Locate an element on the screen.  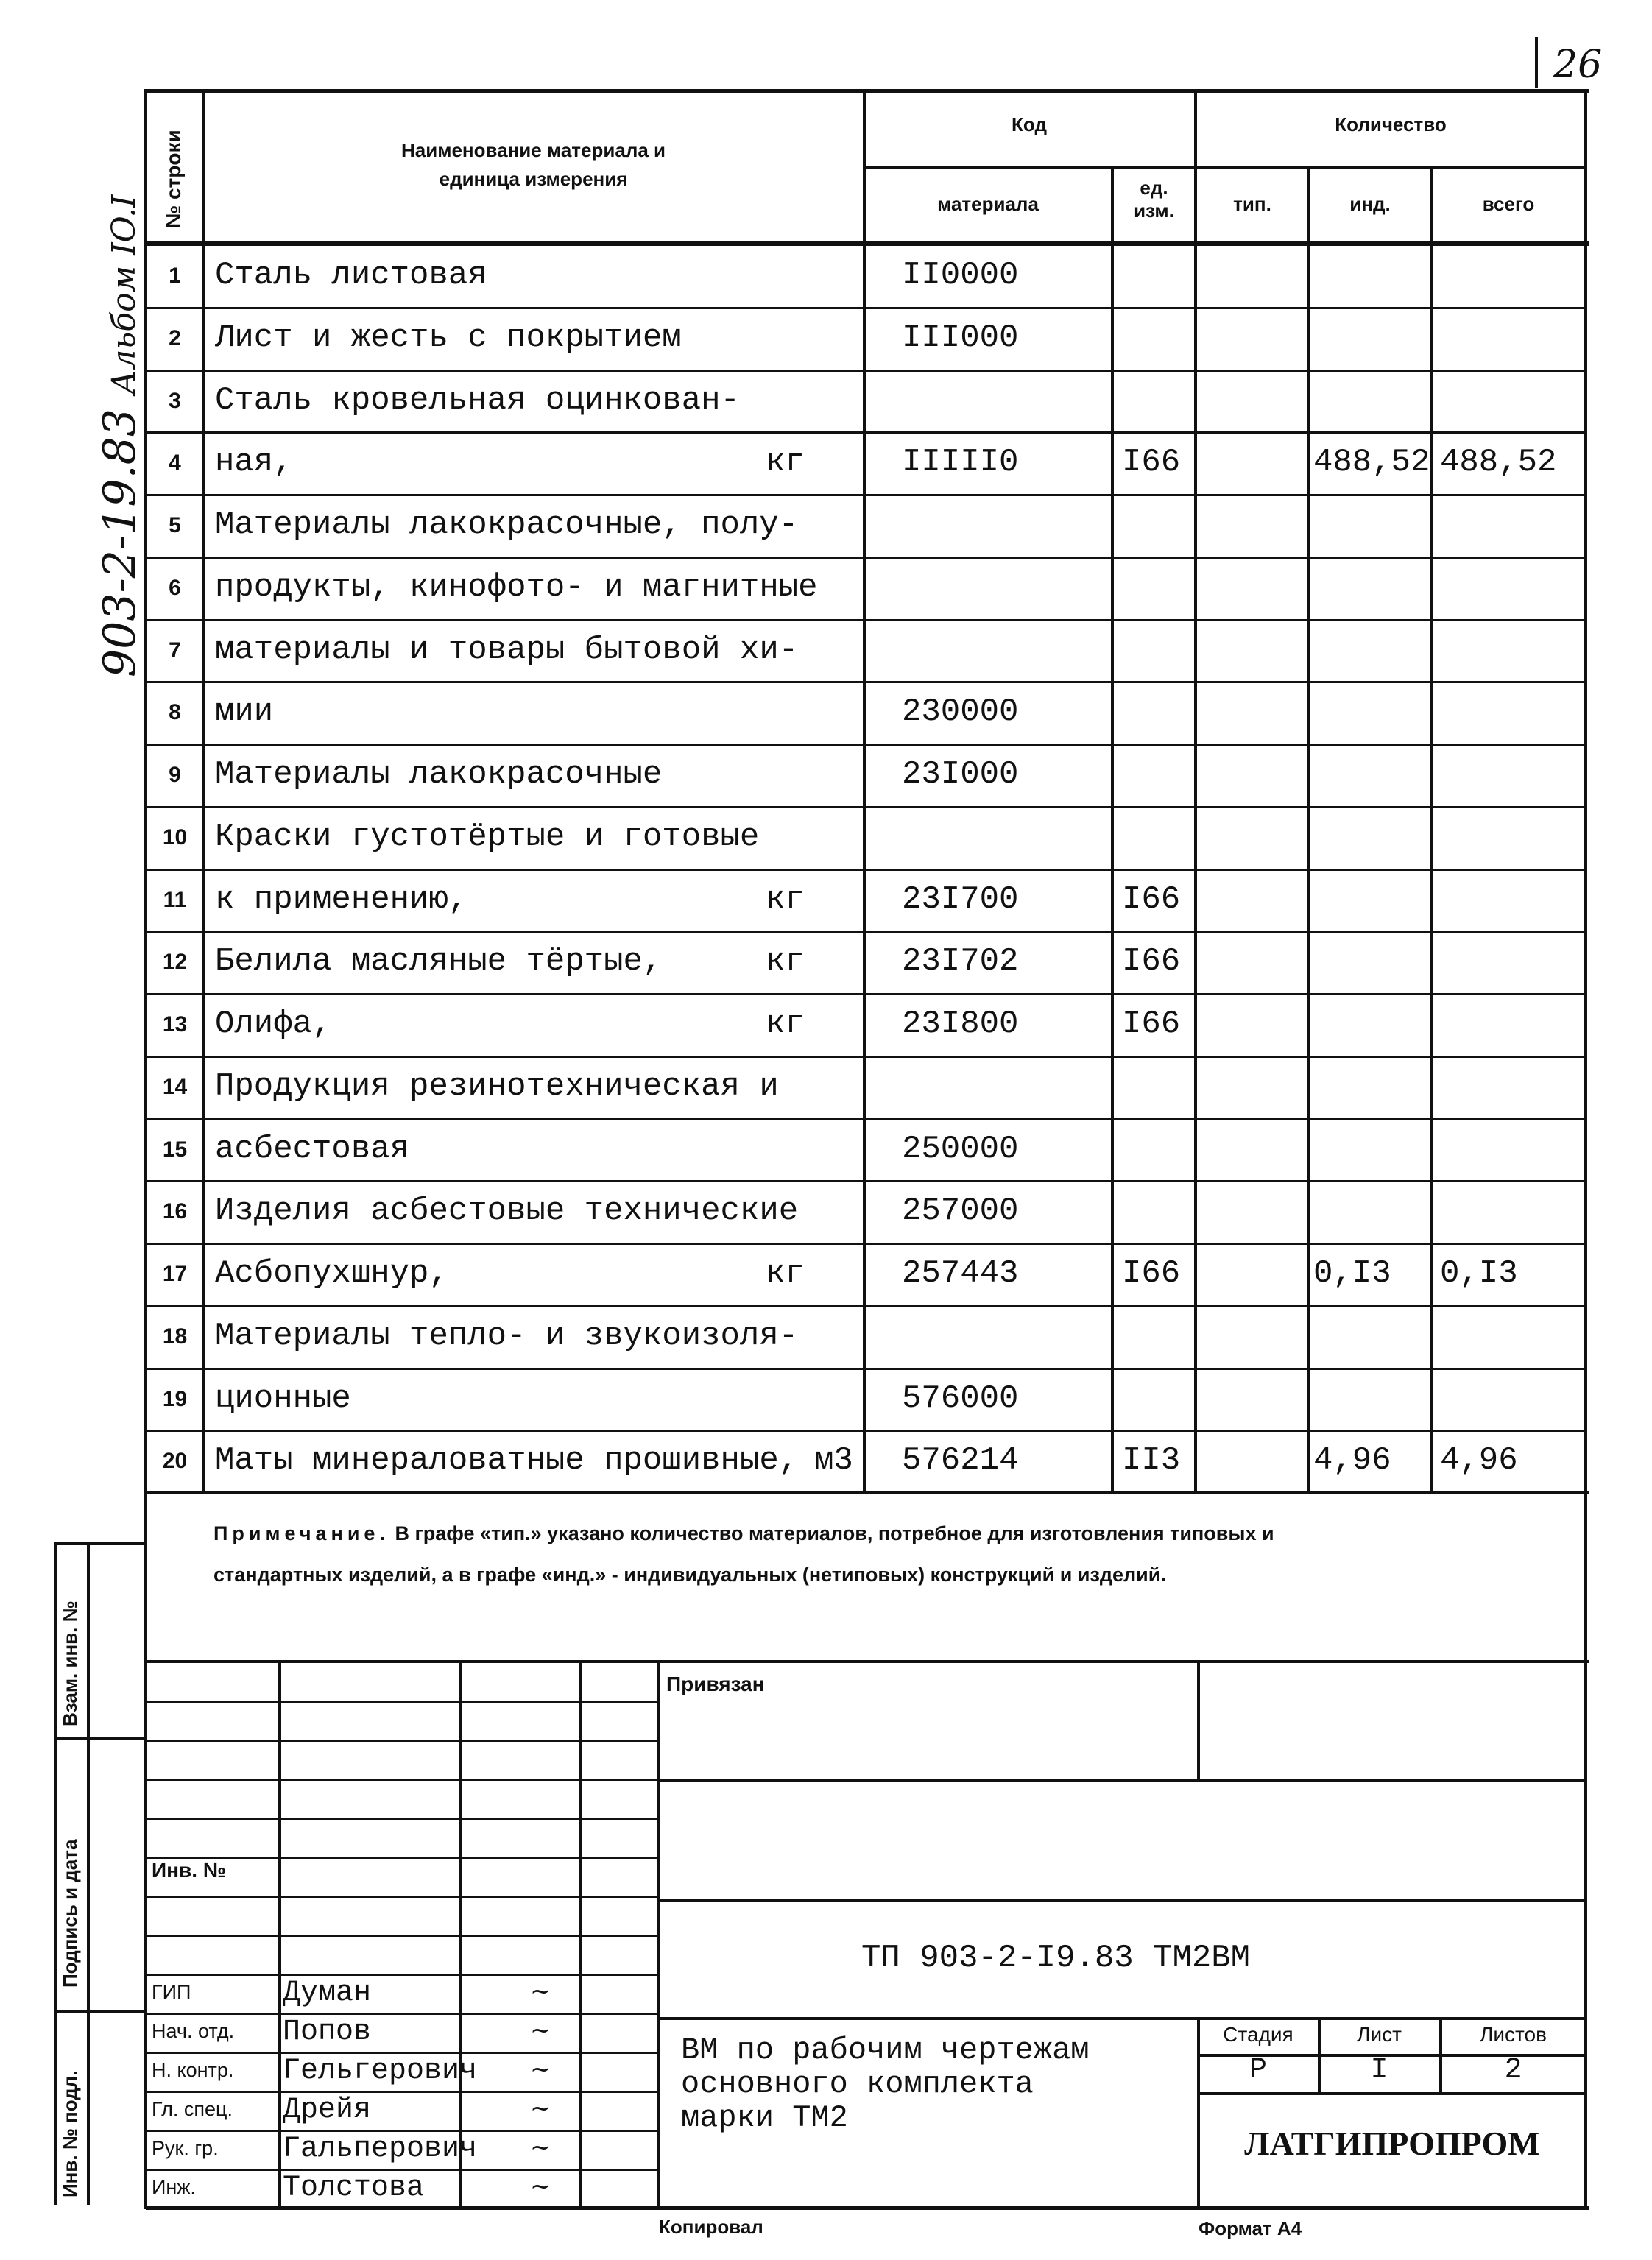
row-number: 12 is located at coordinates (175, 962).